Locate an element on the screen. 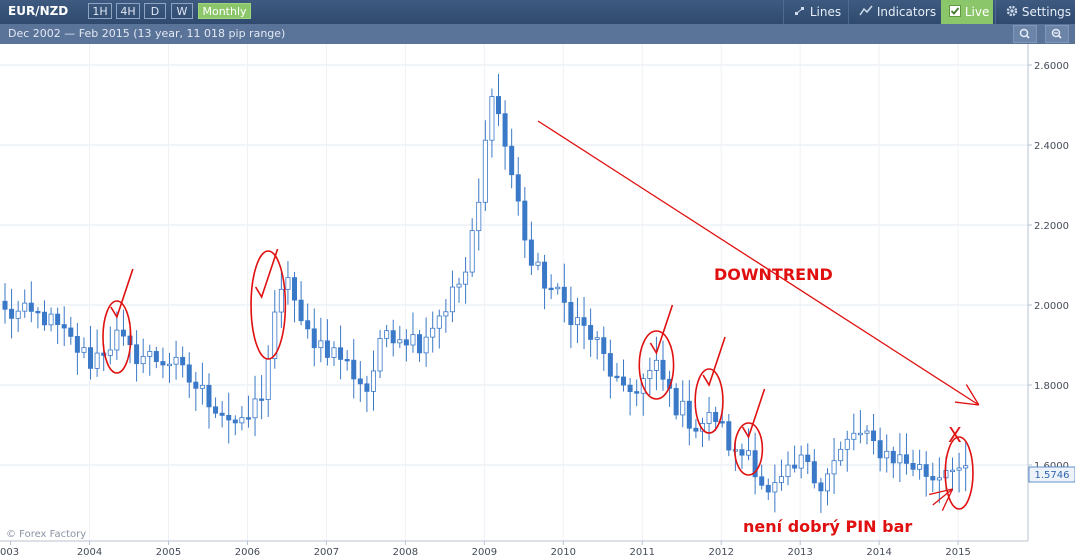  timeframe-4h-button: 4H is located at coordinates (128, 11).